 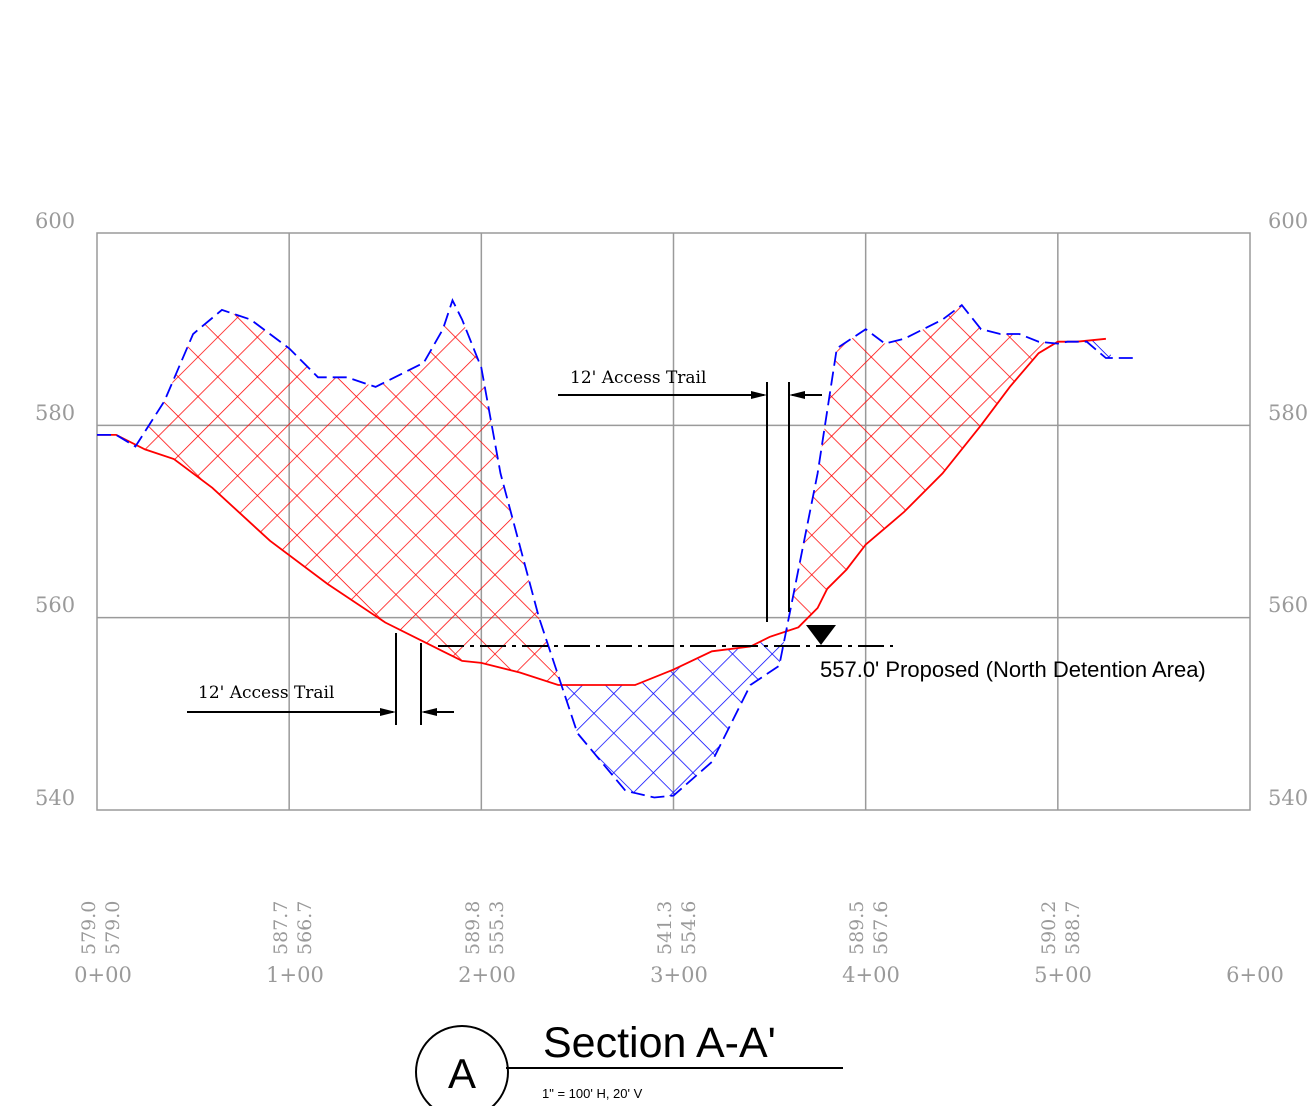 I want to click on section-marker-circle, so click(x=462, y=1065).